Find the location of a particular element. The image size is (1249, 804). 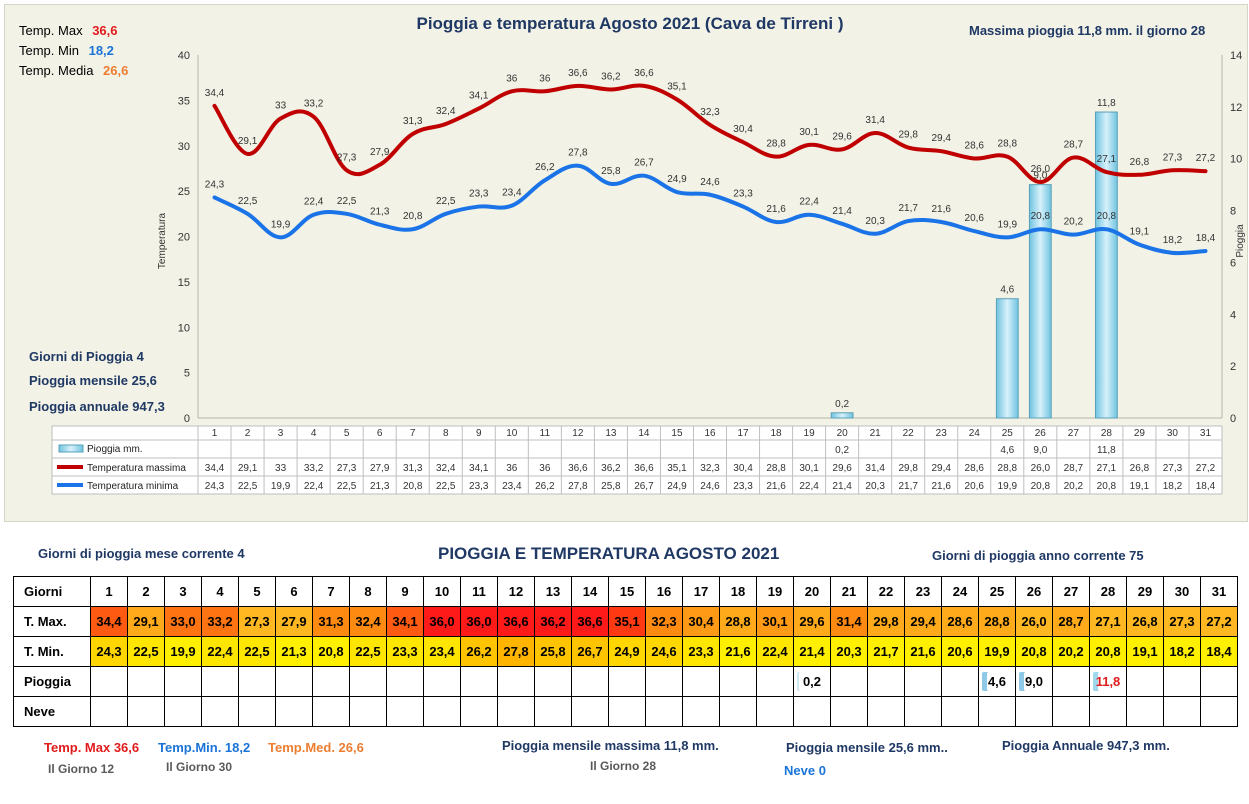

y-tick-label: 30 is located at coordinates (184, 147).